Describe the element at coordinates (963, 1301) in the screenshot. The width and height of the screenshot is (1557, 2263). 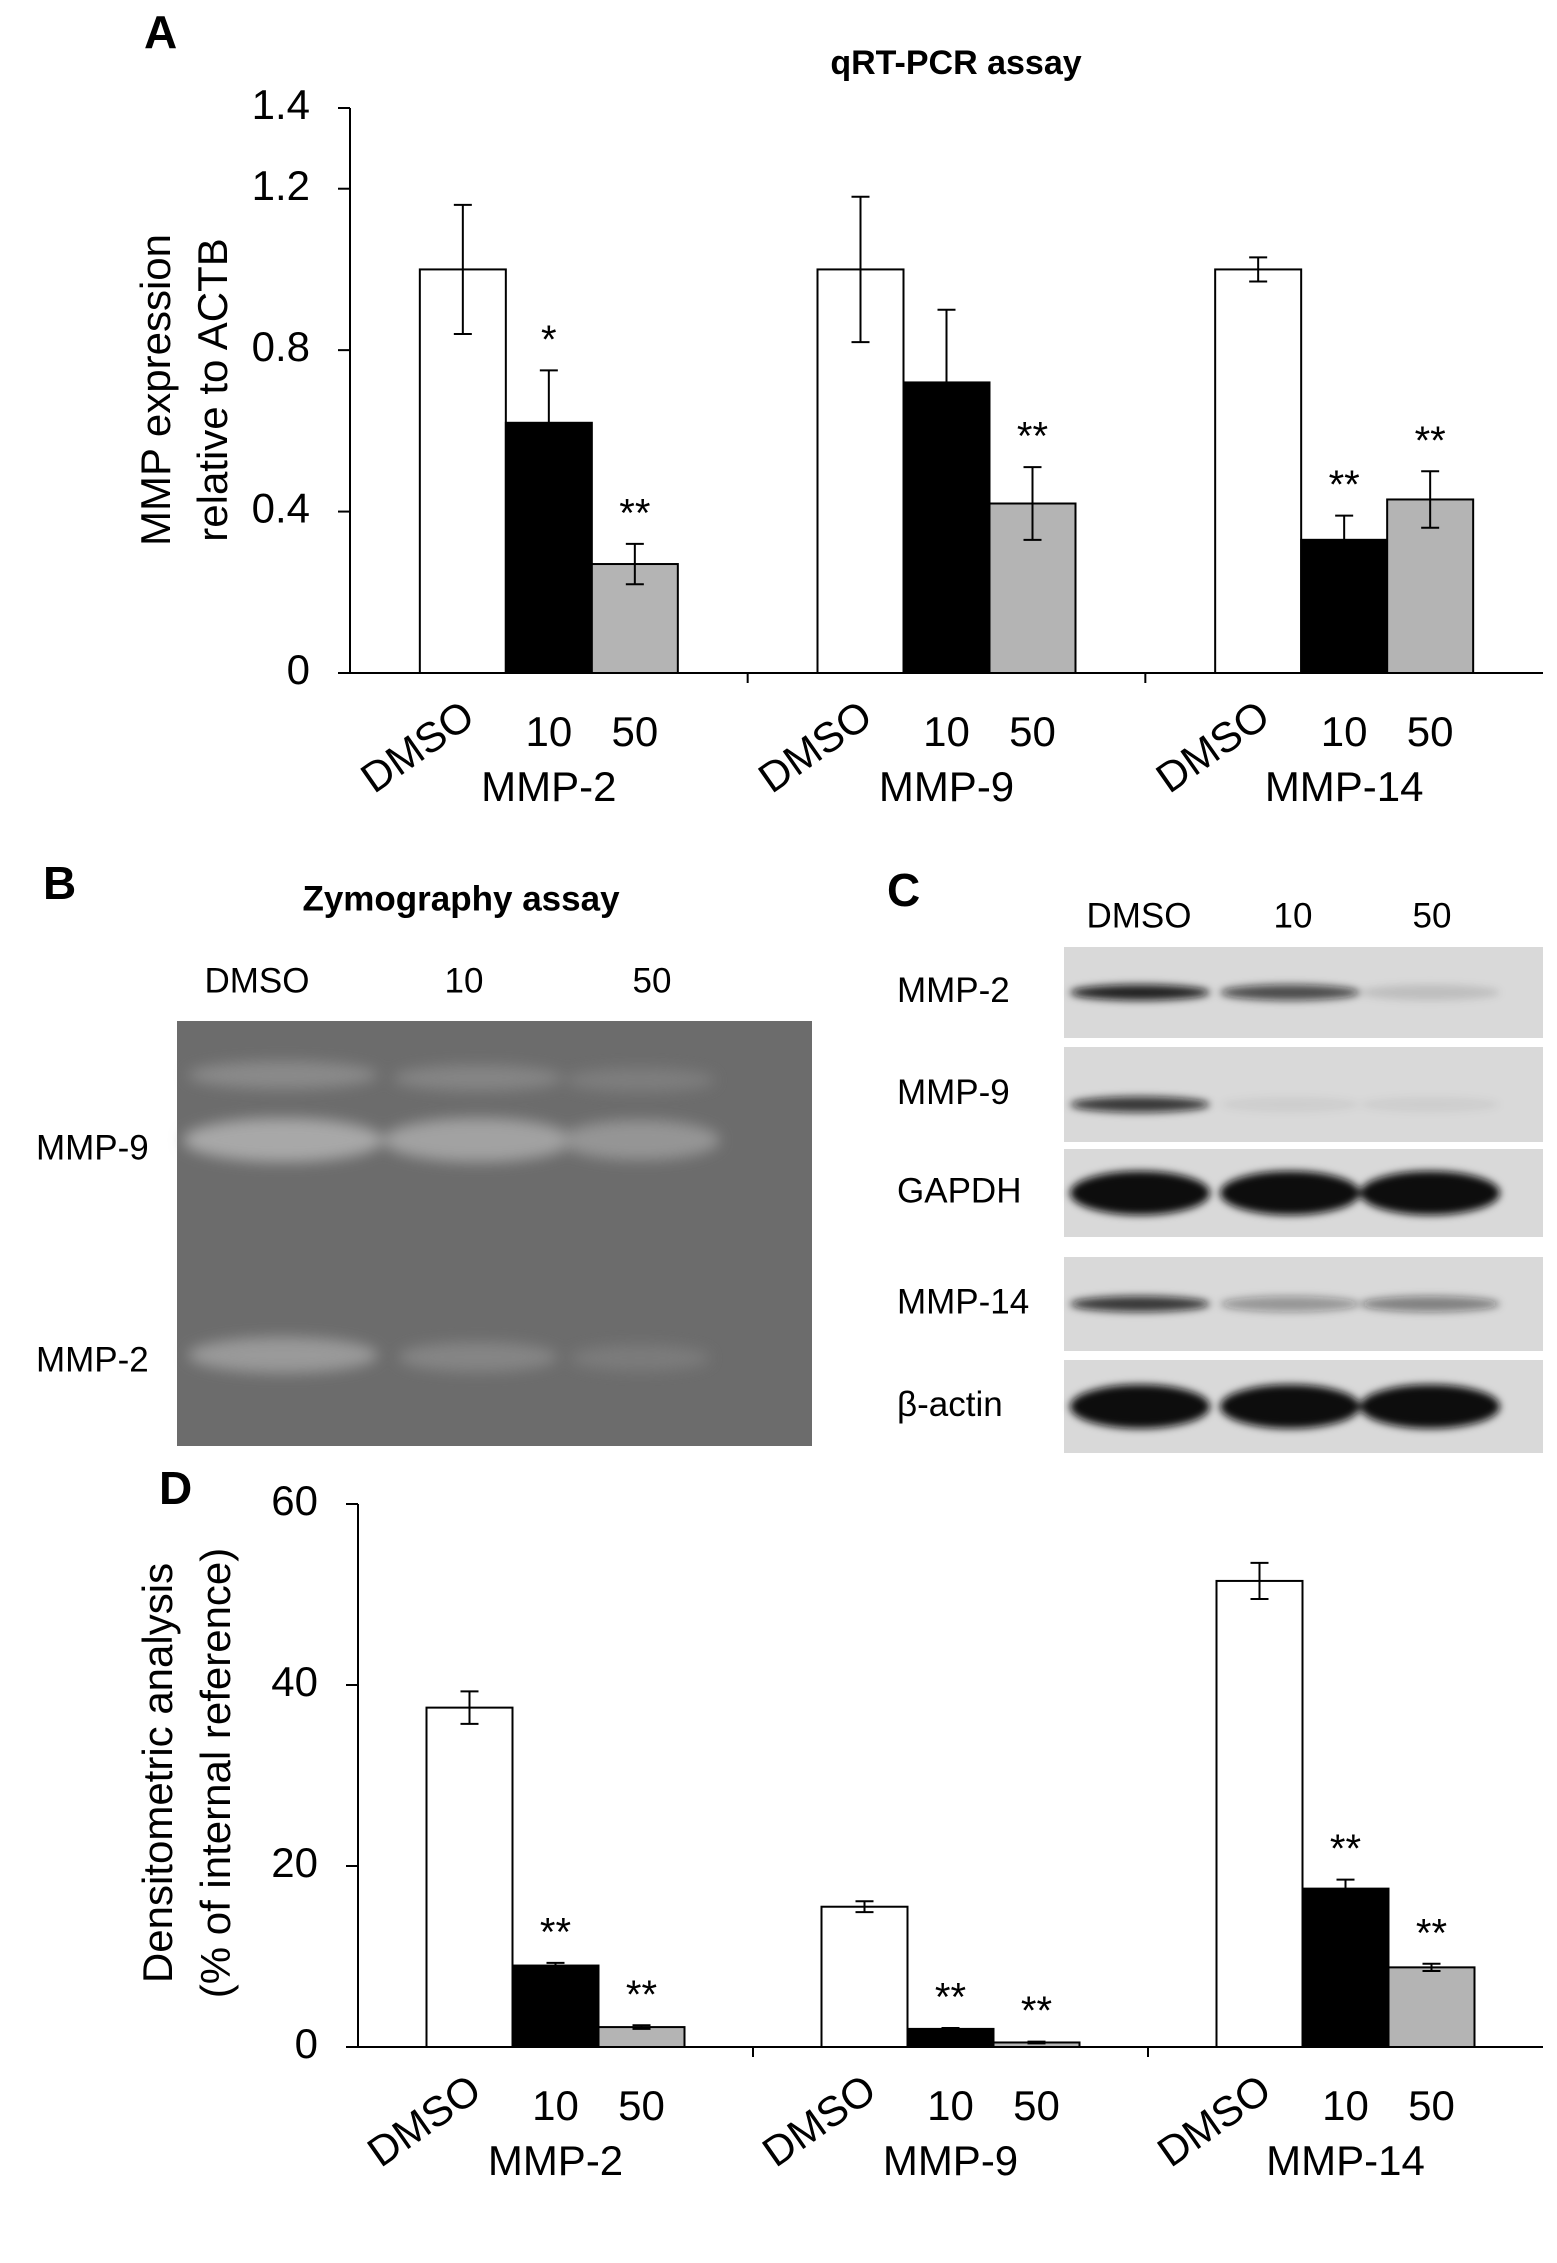
I see `row-label: MMP-14` at that location.